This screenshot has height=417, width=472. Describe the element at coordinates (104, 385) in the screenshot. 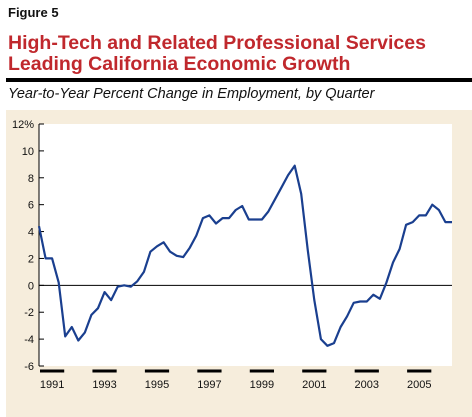

I see `x-tick-label: 1993` at that location.